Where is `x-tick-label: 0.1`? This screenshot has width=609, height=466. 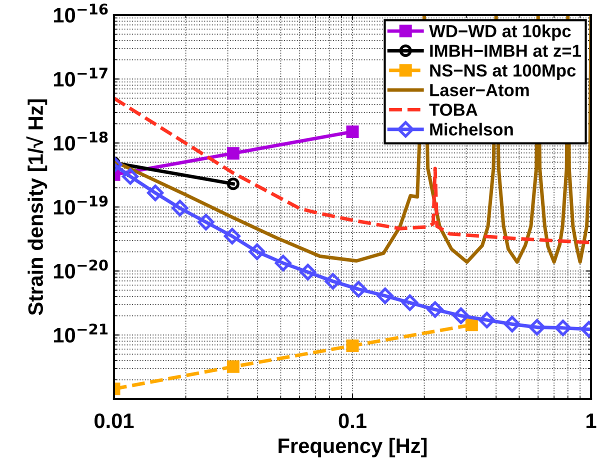
x-tick-label: 0.1 is located at coordinates (352, 420).